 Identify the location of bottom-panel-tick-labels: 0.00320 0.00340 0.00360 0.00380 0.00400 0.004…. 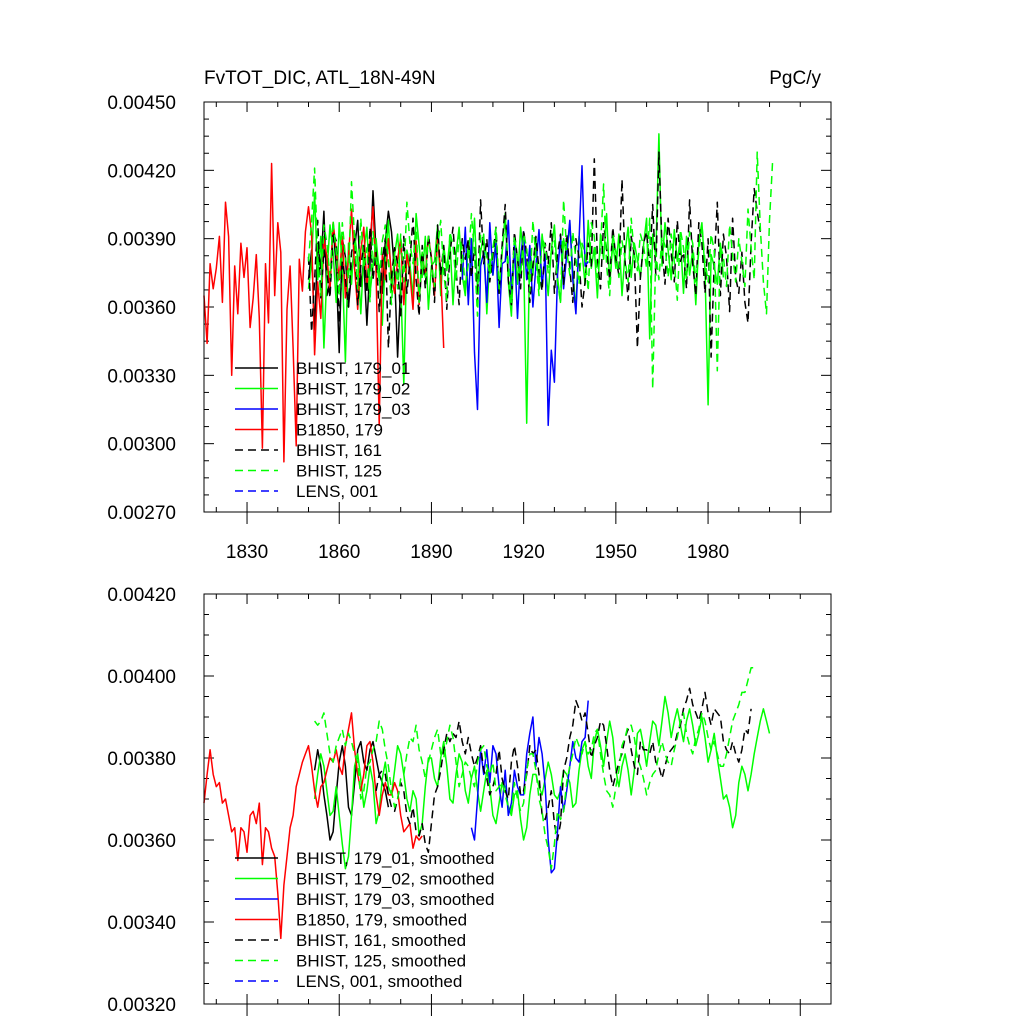
(141, 800).